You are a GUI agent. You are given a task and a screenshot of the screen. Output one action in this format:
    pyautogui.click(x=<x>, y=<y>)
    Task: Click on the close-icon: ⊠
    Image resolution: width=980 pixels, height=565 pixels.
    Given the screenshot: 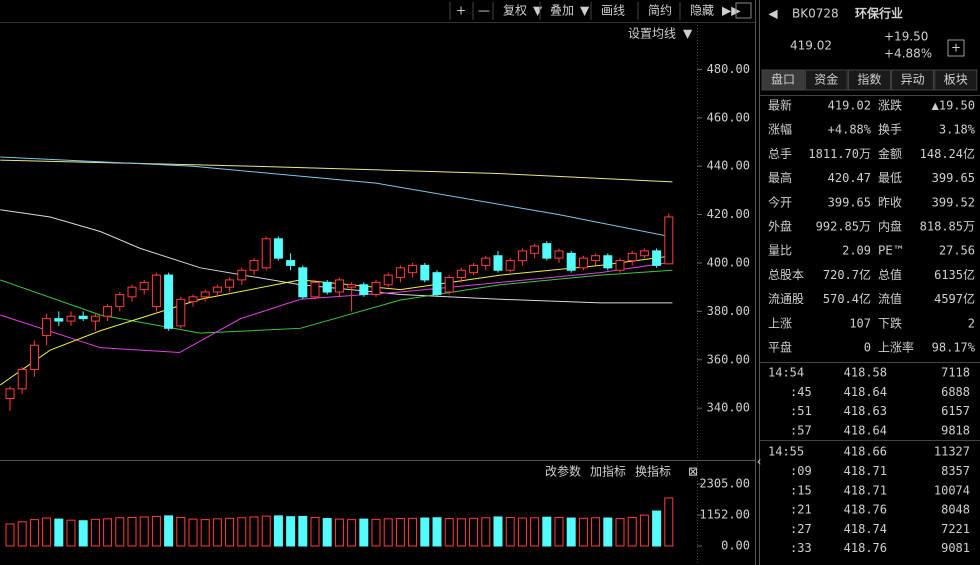 What is the action you would take?
    pyautogui.click(x=693, y=472)
    